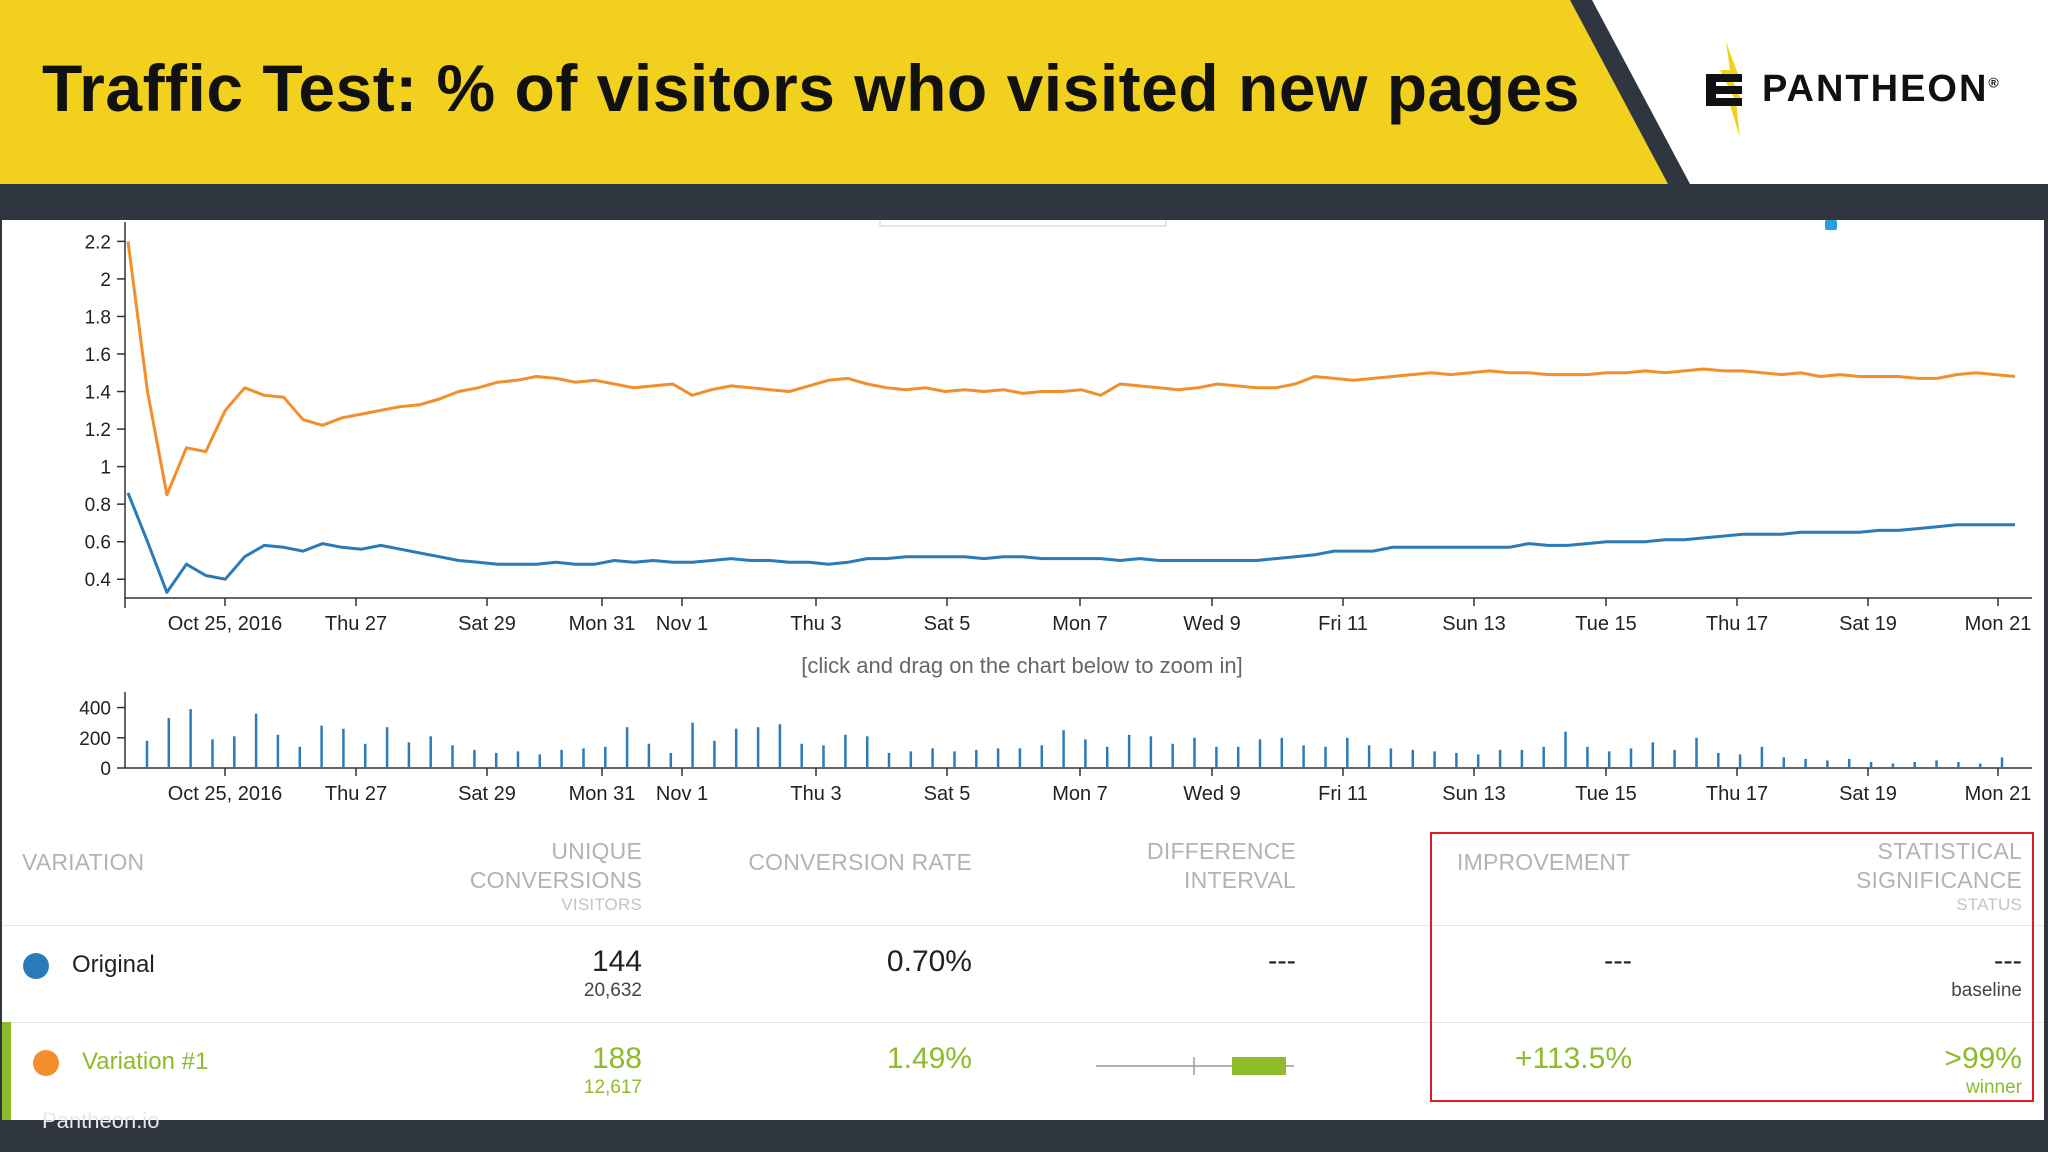 The height and width of the screenshot is (1152, 2048). Describe the element at coordinates (1831, 225) in the screenshot. I see `zoom-handle-icon` at that location.